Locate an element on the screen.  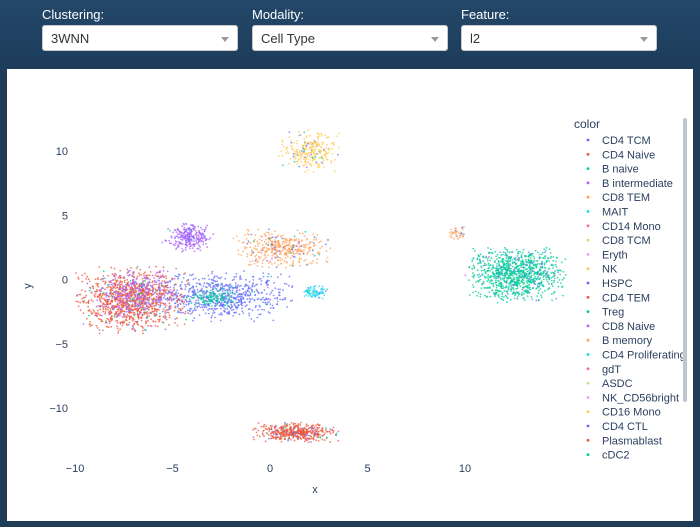
legend-item: CD4 TCM is located at coordinates (618, 141).